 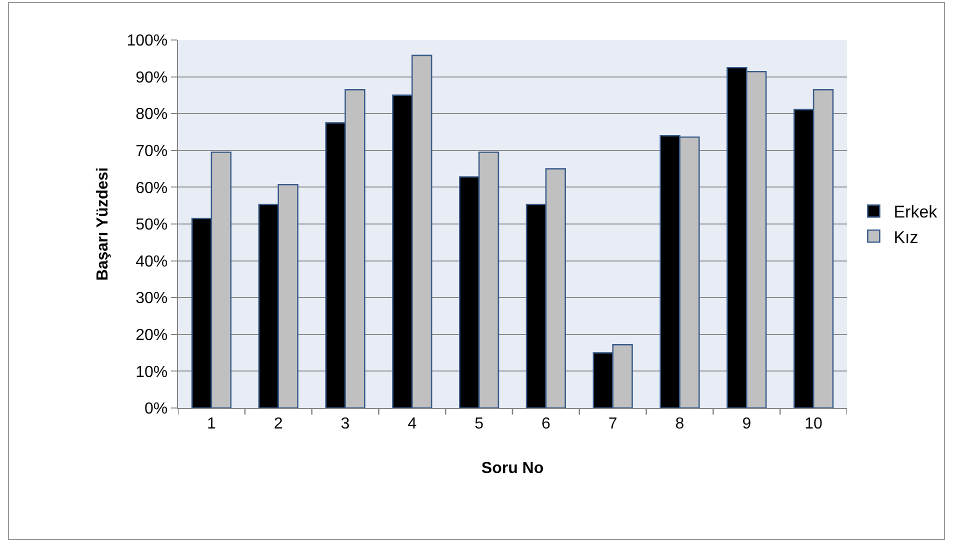 I want to click on y-tick-label: 20%, so click(x=152, y=335).